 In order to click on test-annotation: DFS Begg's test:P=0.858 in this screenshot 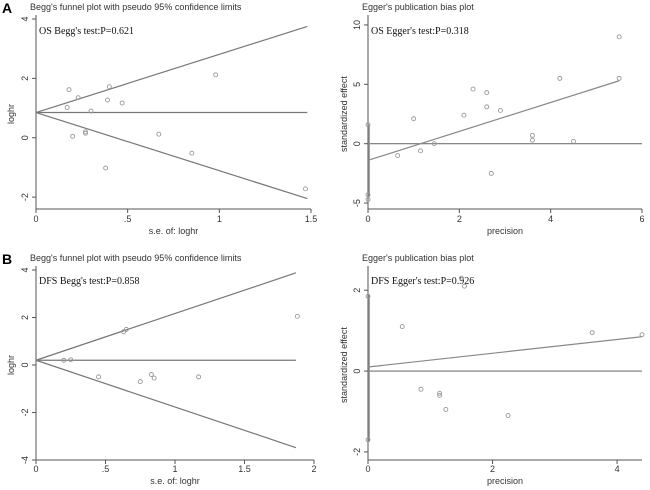, I will do `click(89, 281)`.